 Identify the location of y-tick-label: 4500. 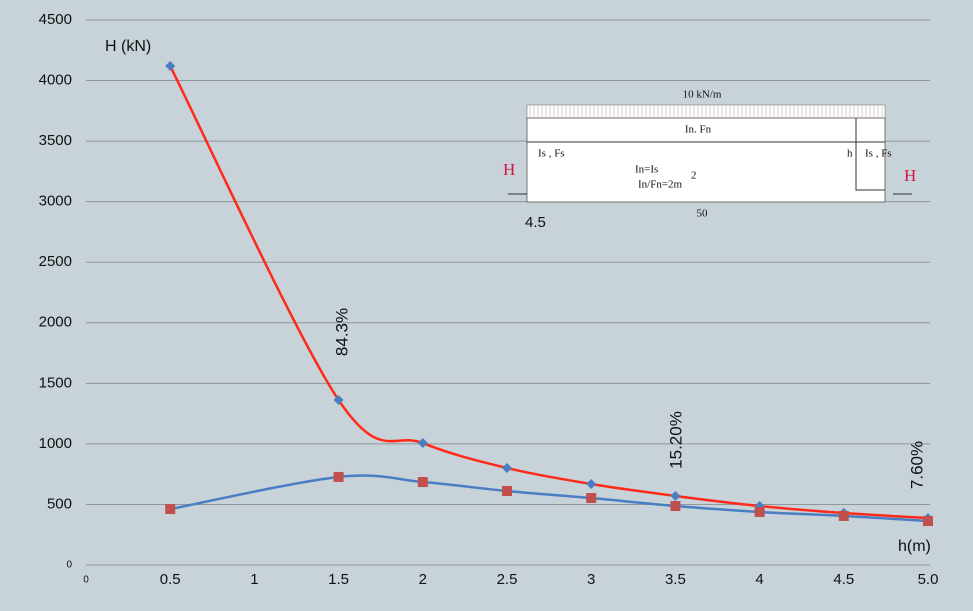
(55, 19).